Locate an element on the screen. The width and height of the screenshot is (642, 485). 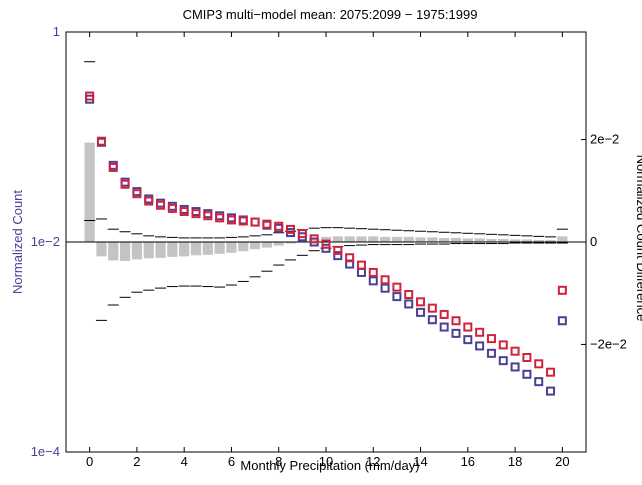
y-axis-left-label: Normalized Count is located at coordinates (17, 242).